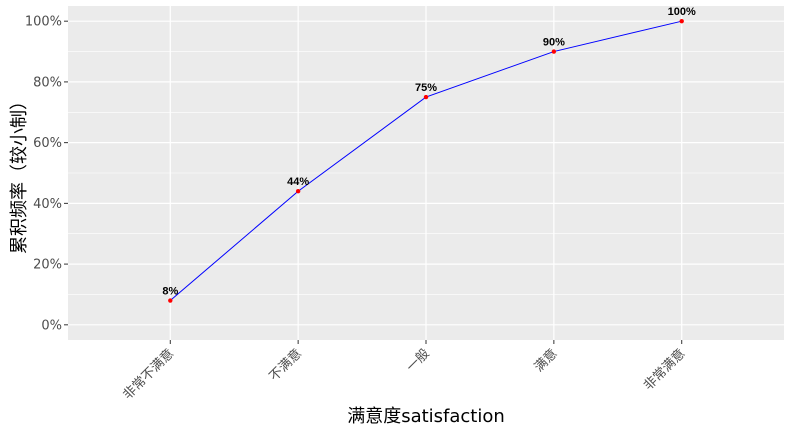 This screenshot has height=432, width=792. Describe the element at coordinates (19, 173) in the screenshot. I see `y-axis-title: 累积频率（较小制）` at that location.